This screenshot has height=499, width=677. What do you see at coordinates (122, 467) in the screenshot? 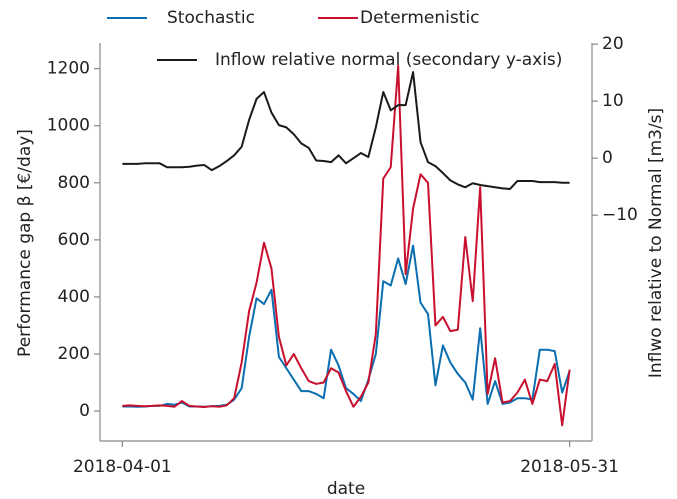
I see `x-tick-label: 2018-04-01` at bounding box center [122, 467].